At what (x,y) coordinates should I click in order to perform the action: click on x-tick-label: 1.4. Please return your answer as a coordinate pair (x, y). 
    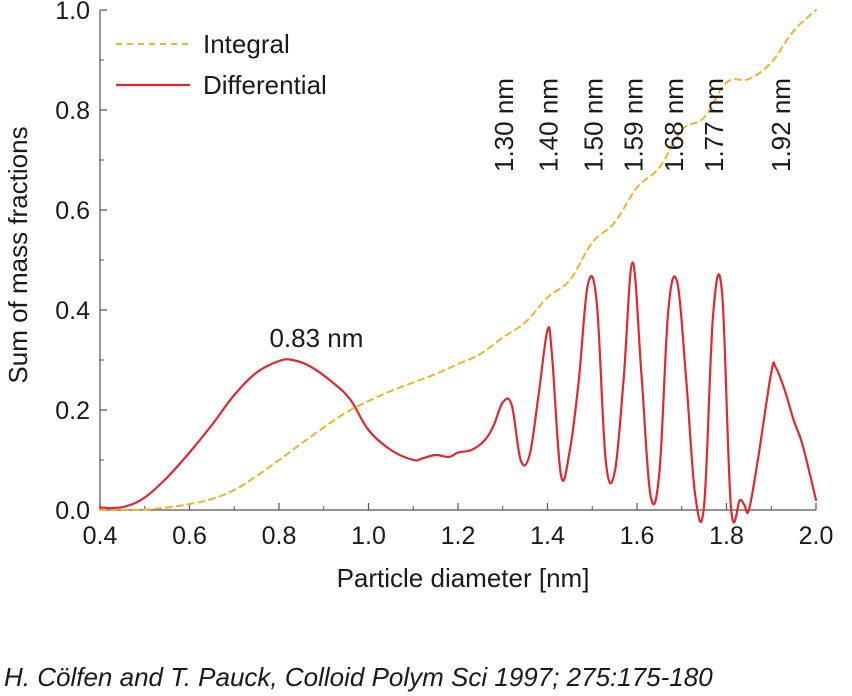
    Looking at the image, I should click on (547, 536).